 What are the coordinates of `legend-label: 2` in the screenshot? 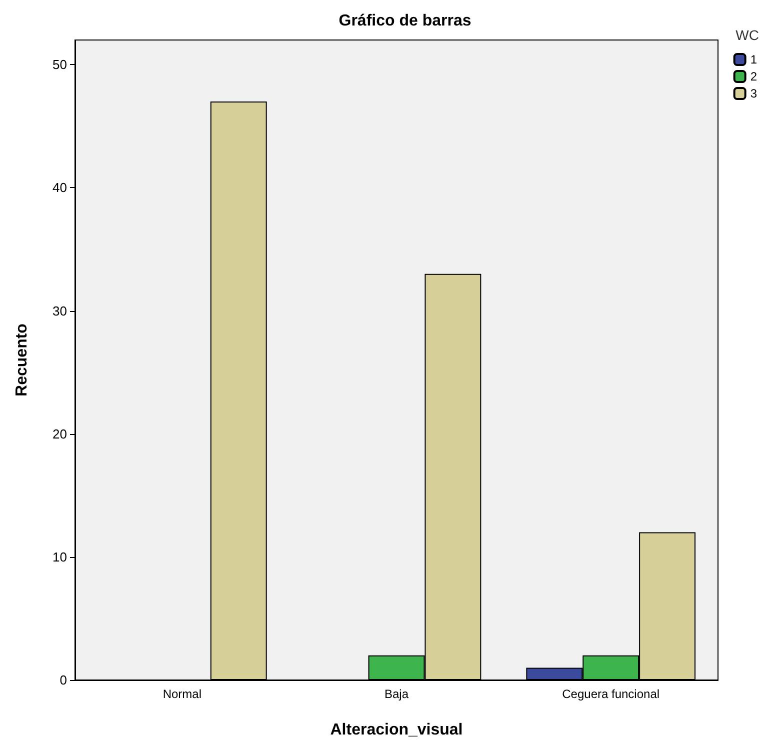 It's located at (754, 77).